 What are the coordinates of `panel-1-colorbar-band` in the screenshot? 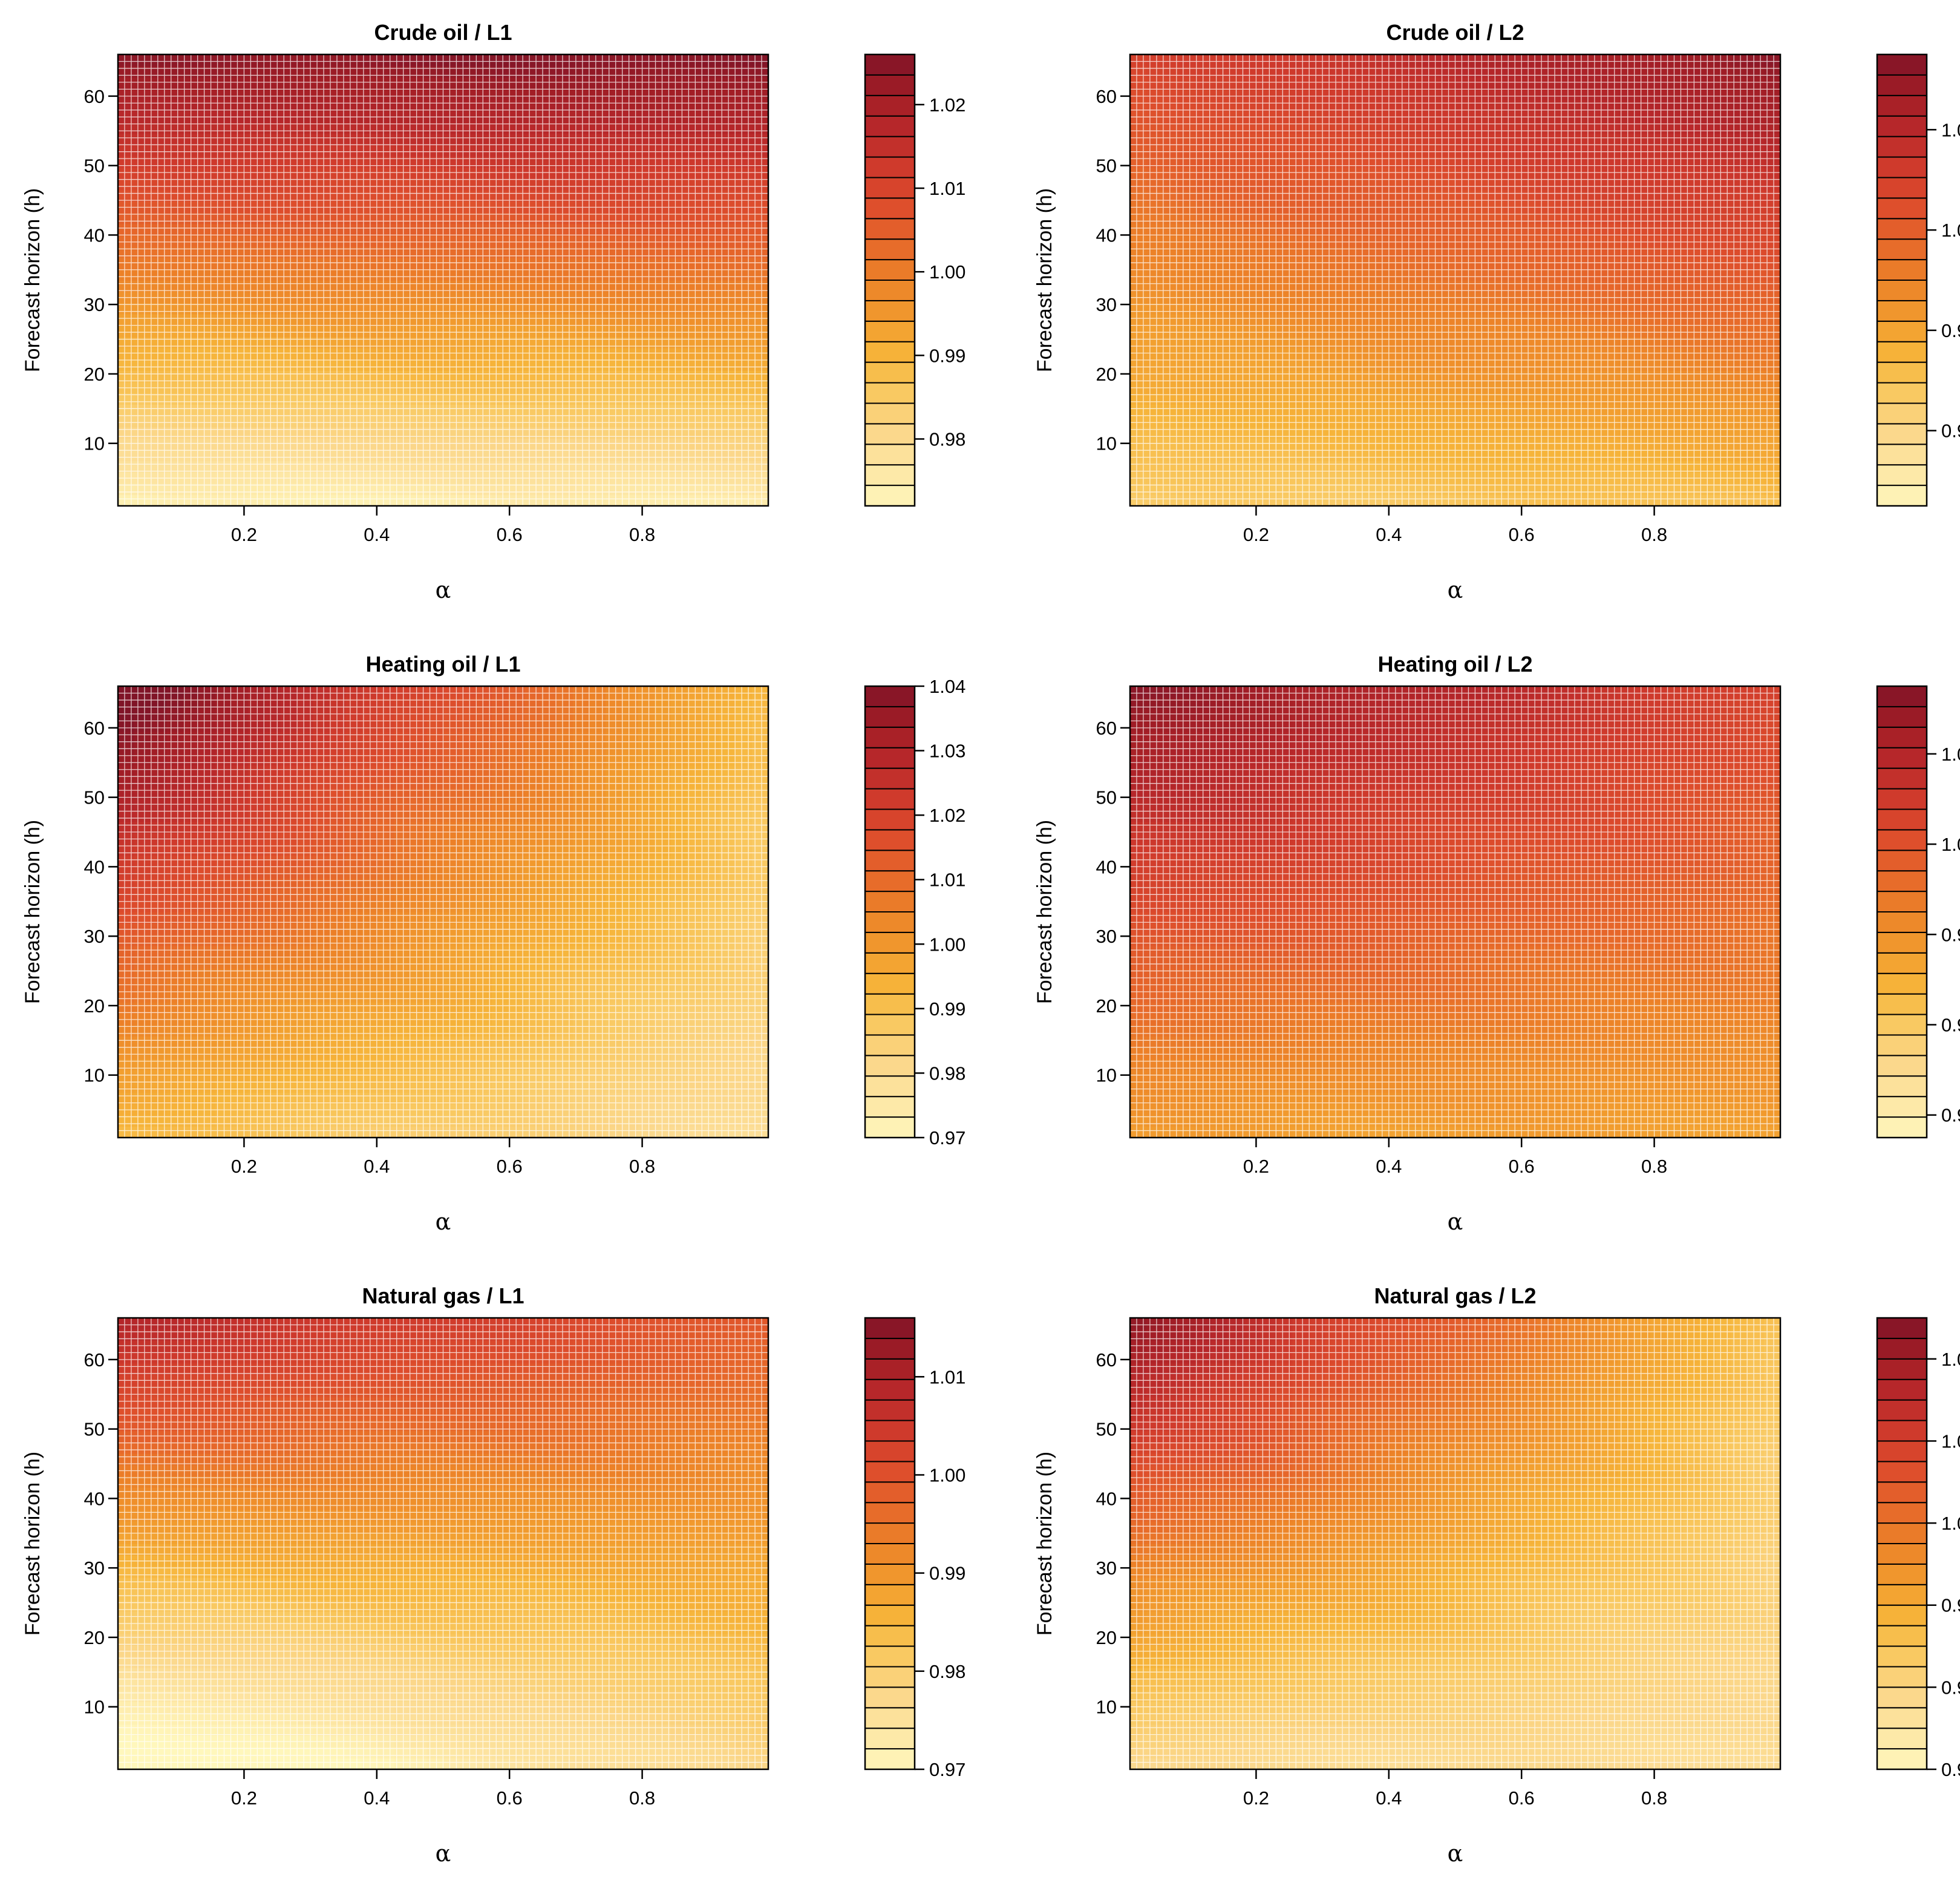 It's located at (889, 311).